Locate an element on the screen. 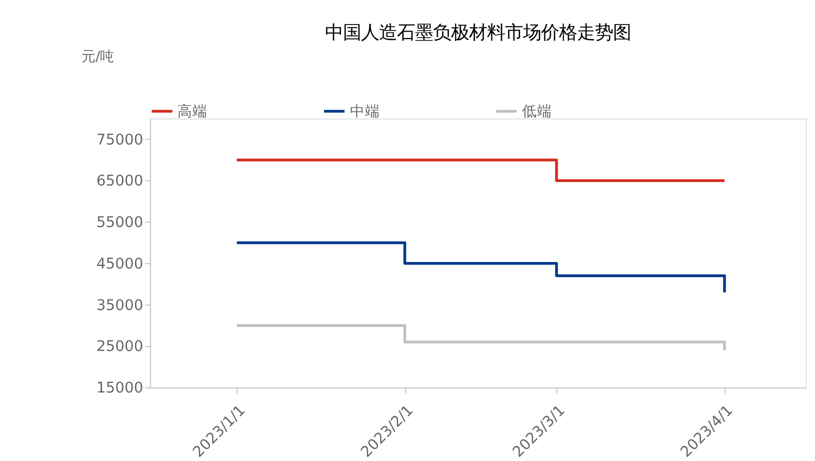 The width and height of the screenshot is (815, 461). y-tick-label: 45000 is located at coordinates (120, 263).